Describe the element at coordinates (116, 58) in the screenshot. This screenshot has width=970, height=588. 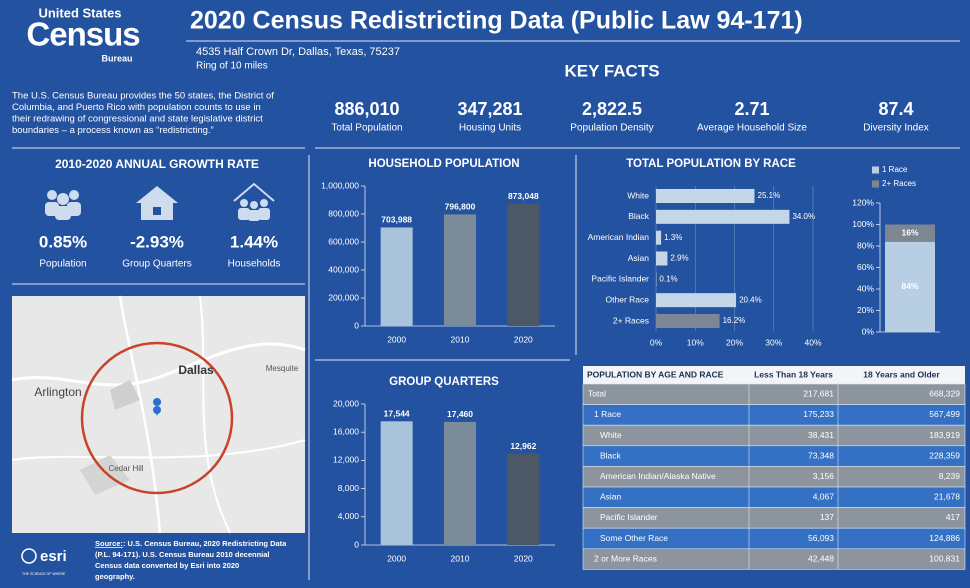
I see `logo-bottom: Bureau` at that location.